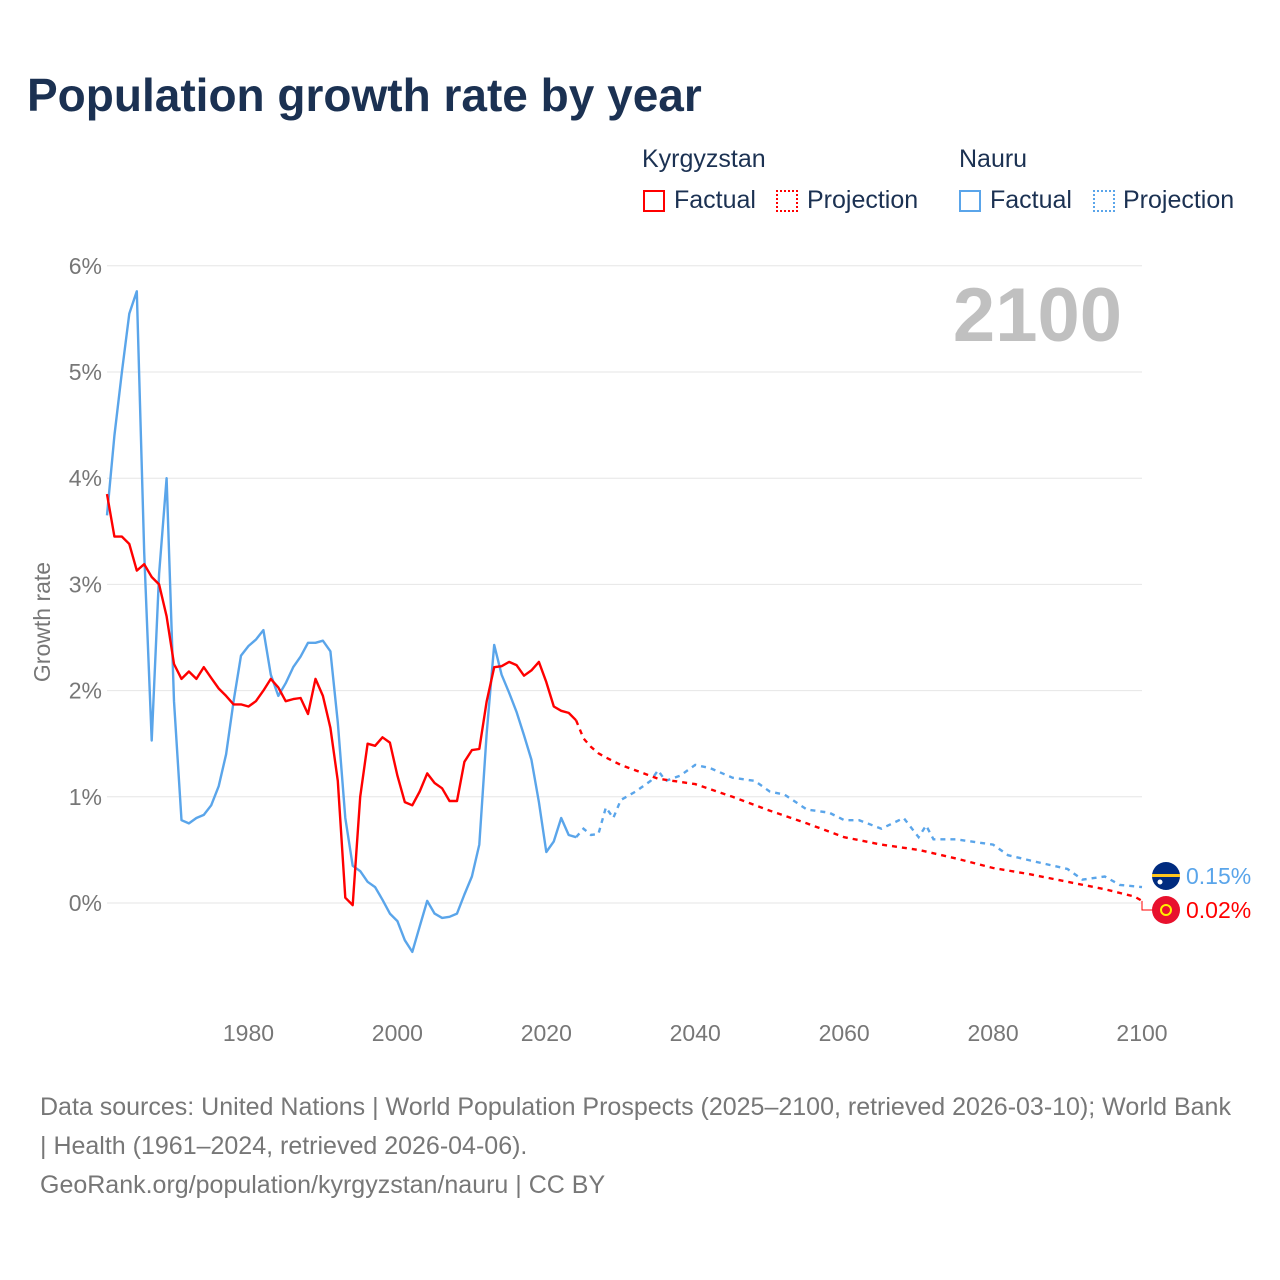  Describe the element at coordinates (85, 266) in the screenshot. I see `y-tick-label: 6%` at that location.